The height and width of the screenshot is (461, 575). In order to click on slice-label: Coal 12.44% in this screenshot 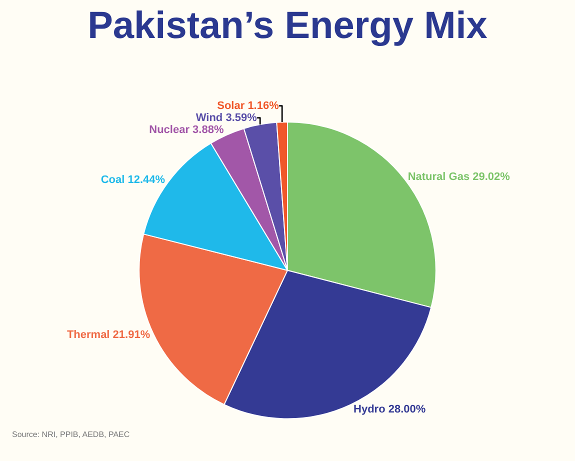, I will do `click(133, 180)`.